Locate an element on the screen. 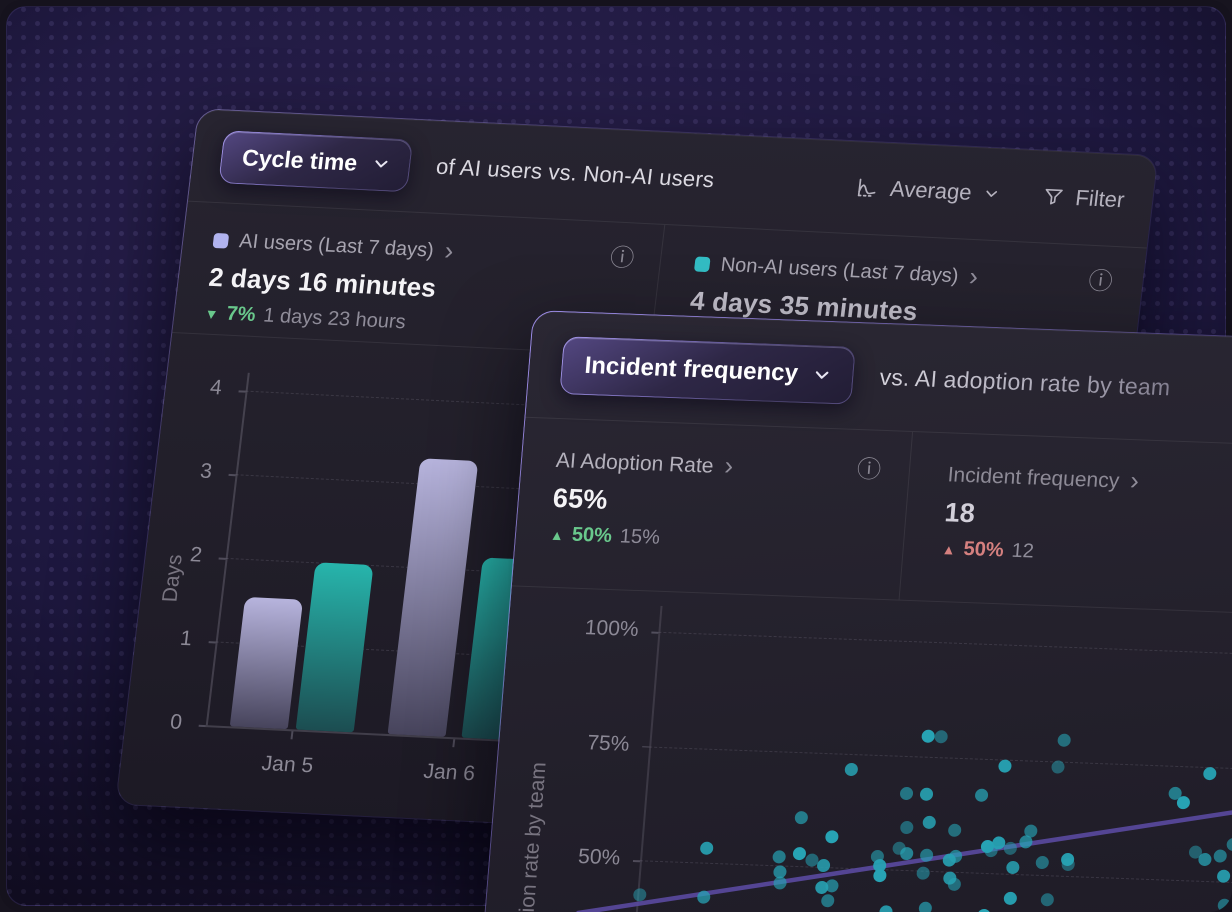  non-ai-users-color-swatch is located at coordinates (702, 264).